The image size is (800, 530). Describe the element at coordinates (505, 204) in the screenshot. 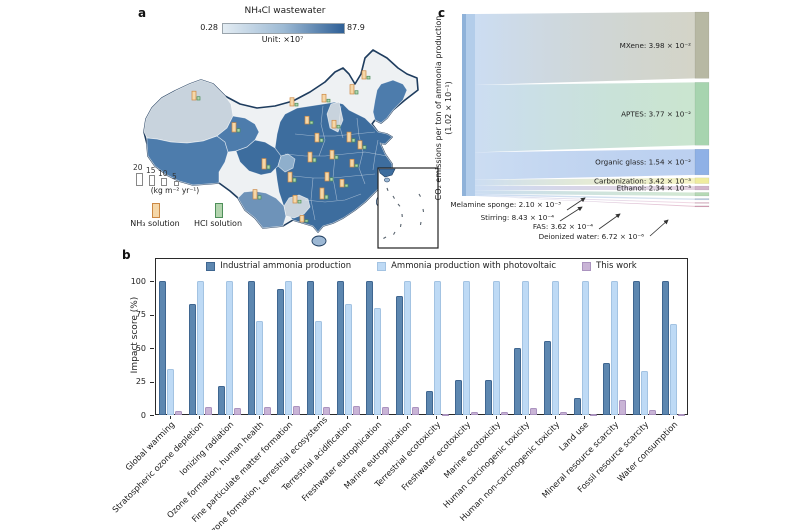

I see `sankey-label-melamine-sponge: Melamine sponge: 2.10 × 10⁻³` at that location.